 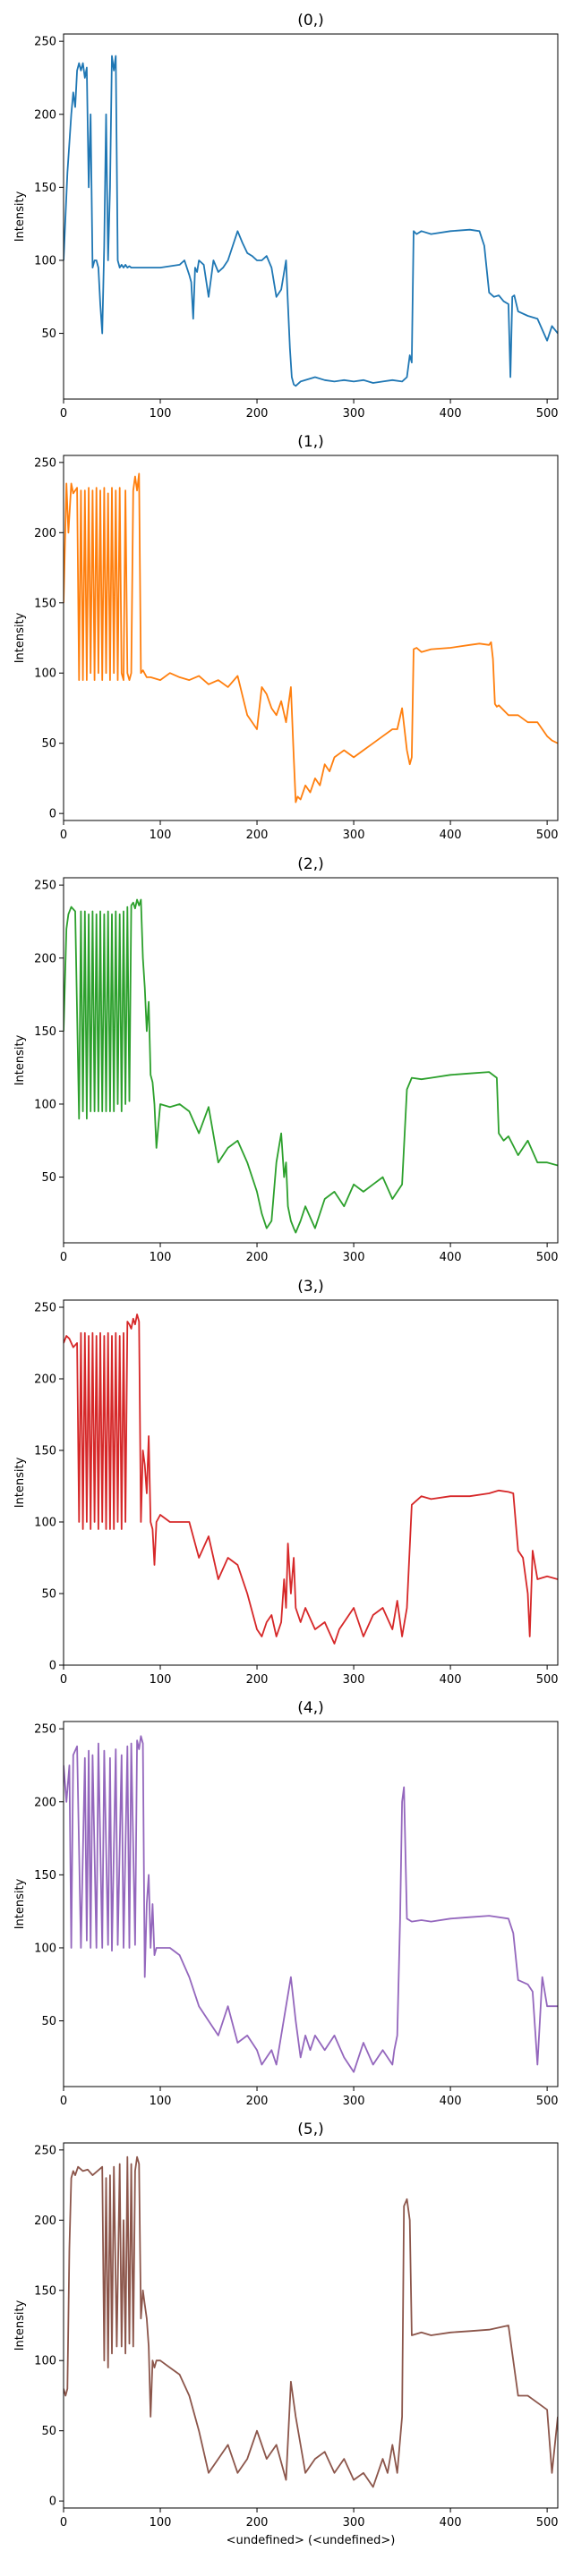 I want to click on chart-title: (4,), so click(x=310, y=1708).